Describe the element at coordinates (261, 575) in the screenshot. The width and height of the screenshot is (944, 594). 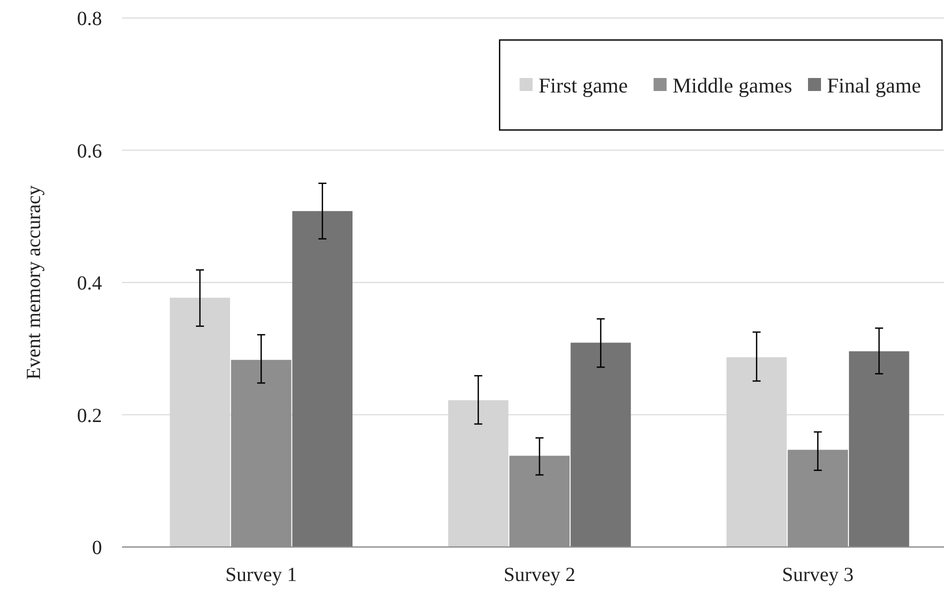
I see `x-tick-label: Survey 1` at that location.